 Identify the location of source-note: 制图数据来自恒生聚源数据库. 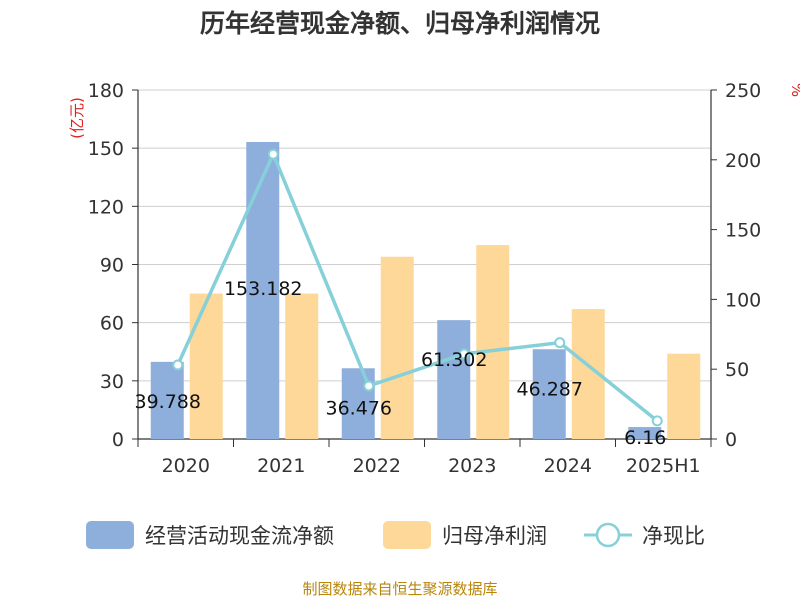
(400, 589).